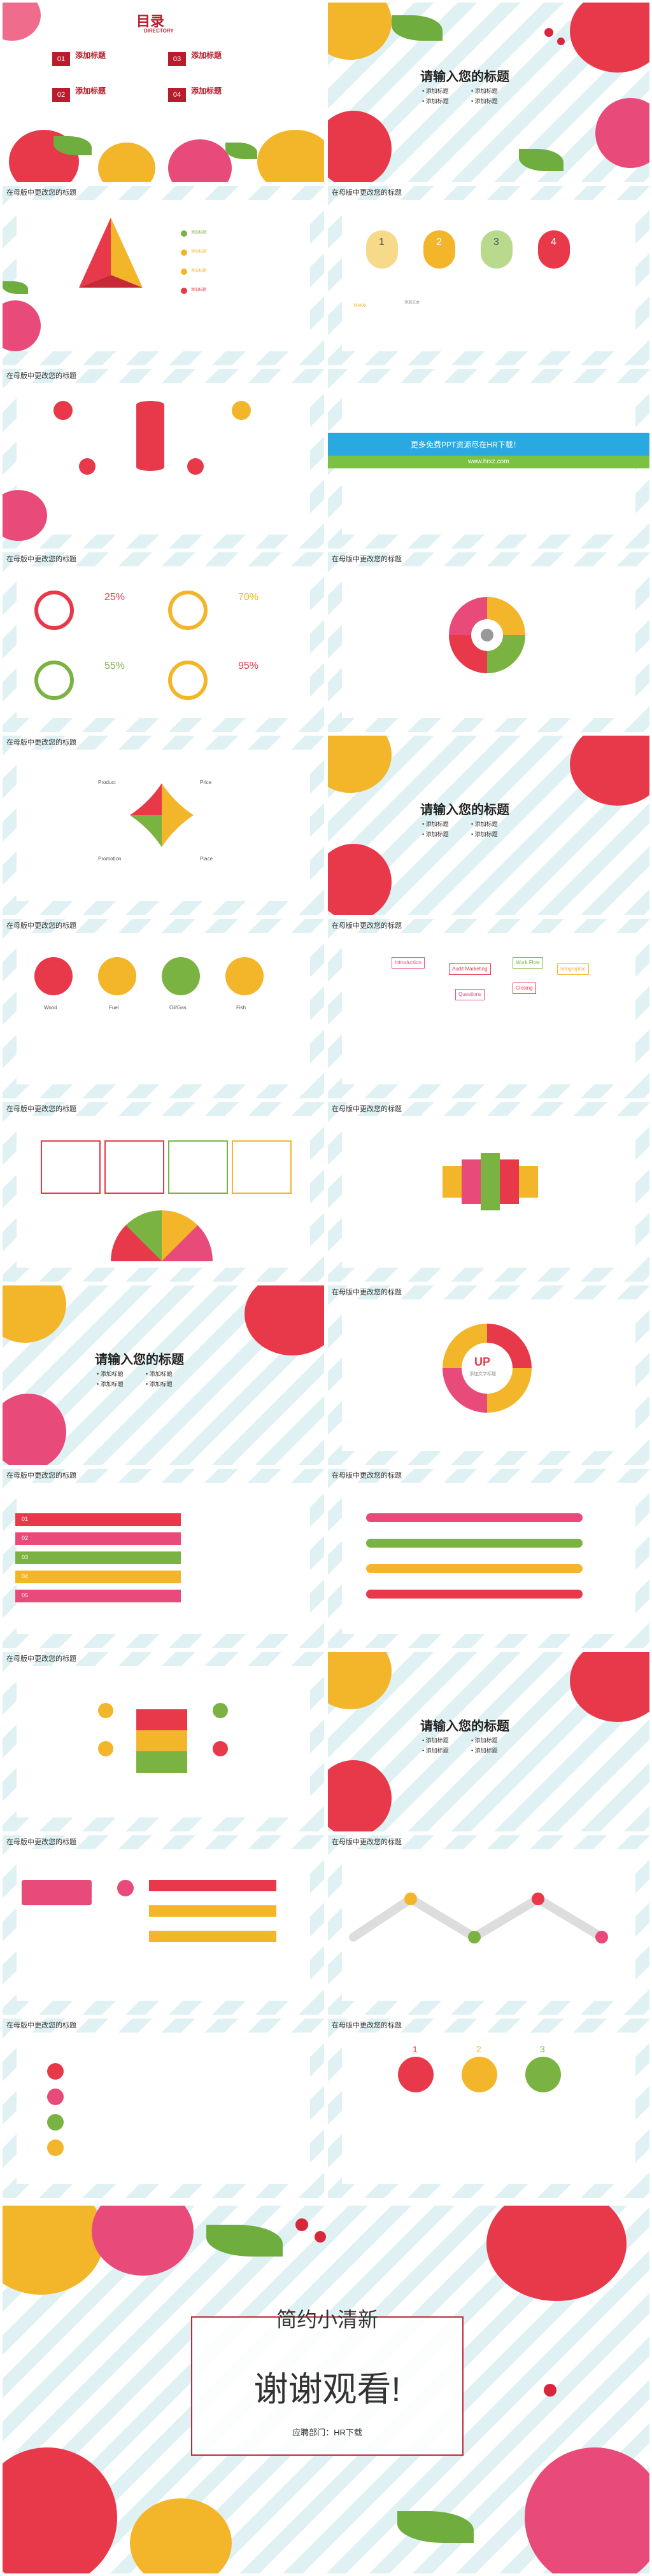 This screenshot has height=2576, width=652. What do you see at coordinates (163, 642) in the screenshot?
I see `slide-percent: 在母版中更改您的标题 25% 70% 55% 95%` at bounding box center [163, 642].